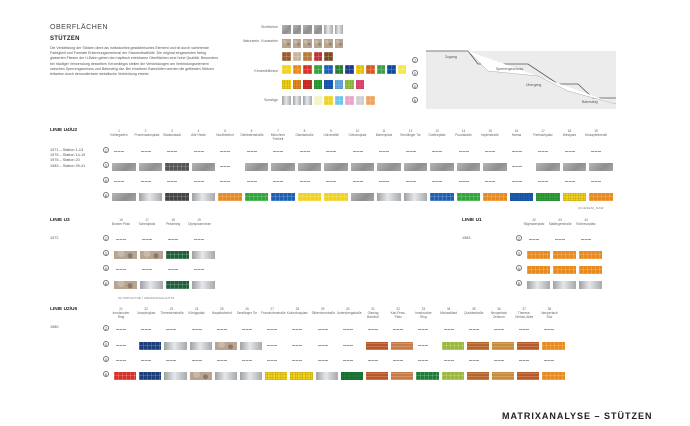  Describe the element at coordinates (543, 133) in the screenshot. I see `station-header: 17 Partnachplatz` at that location.